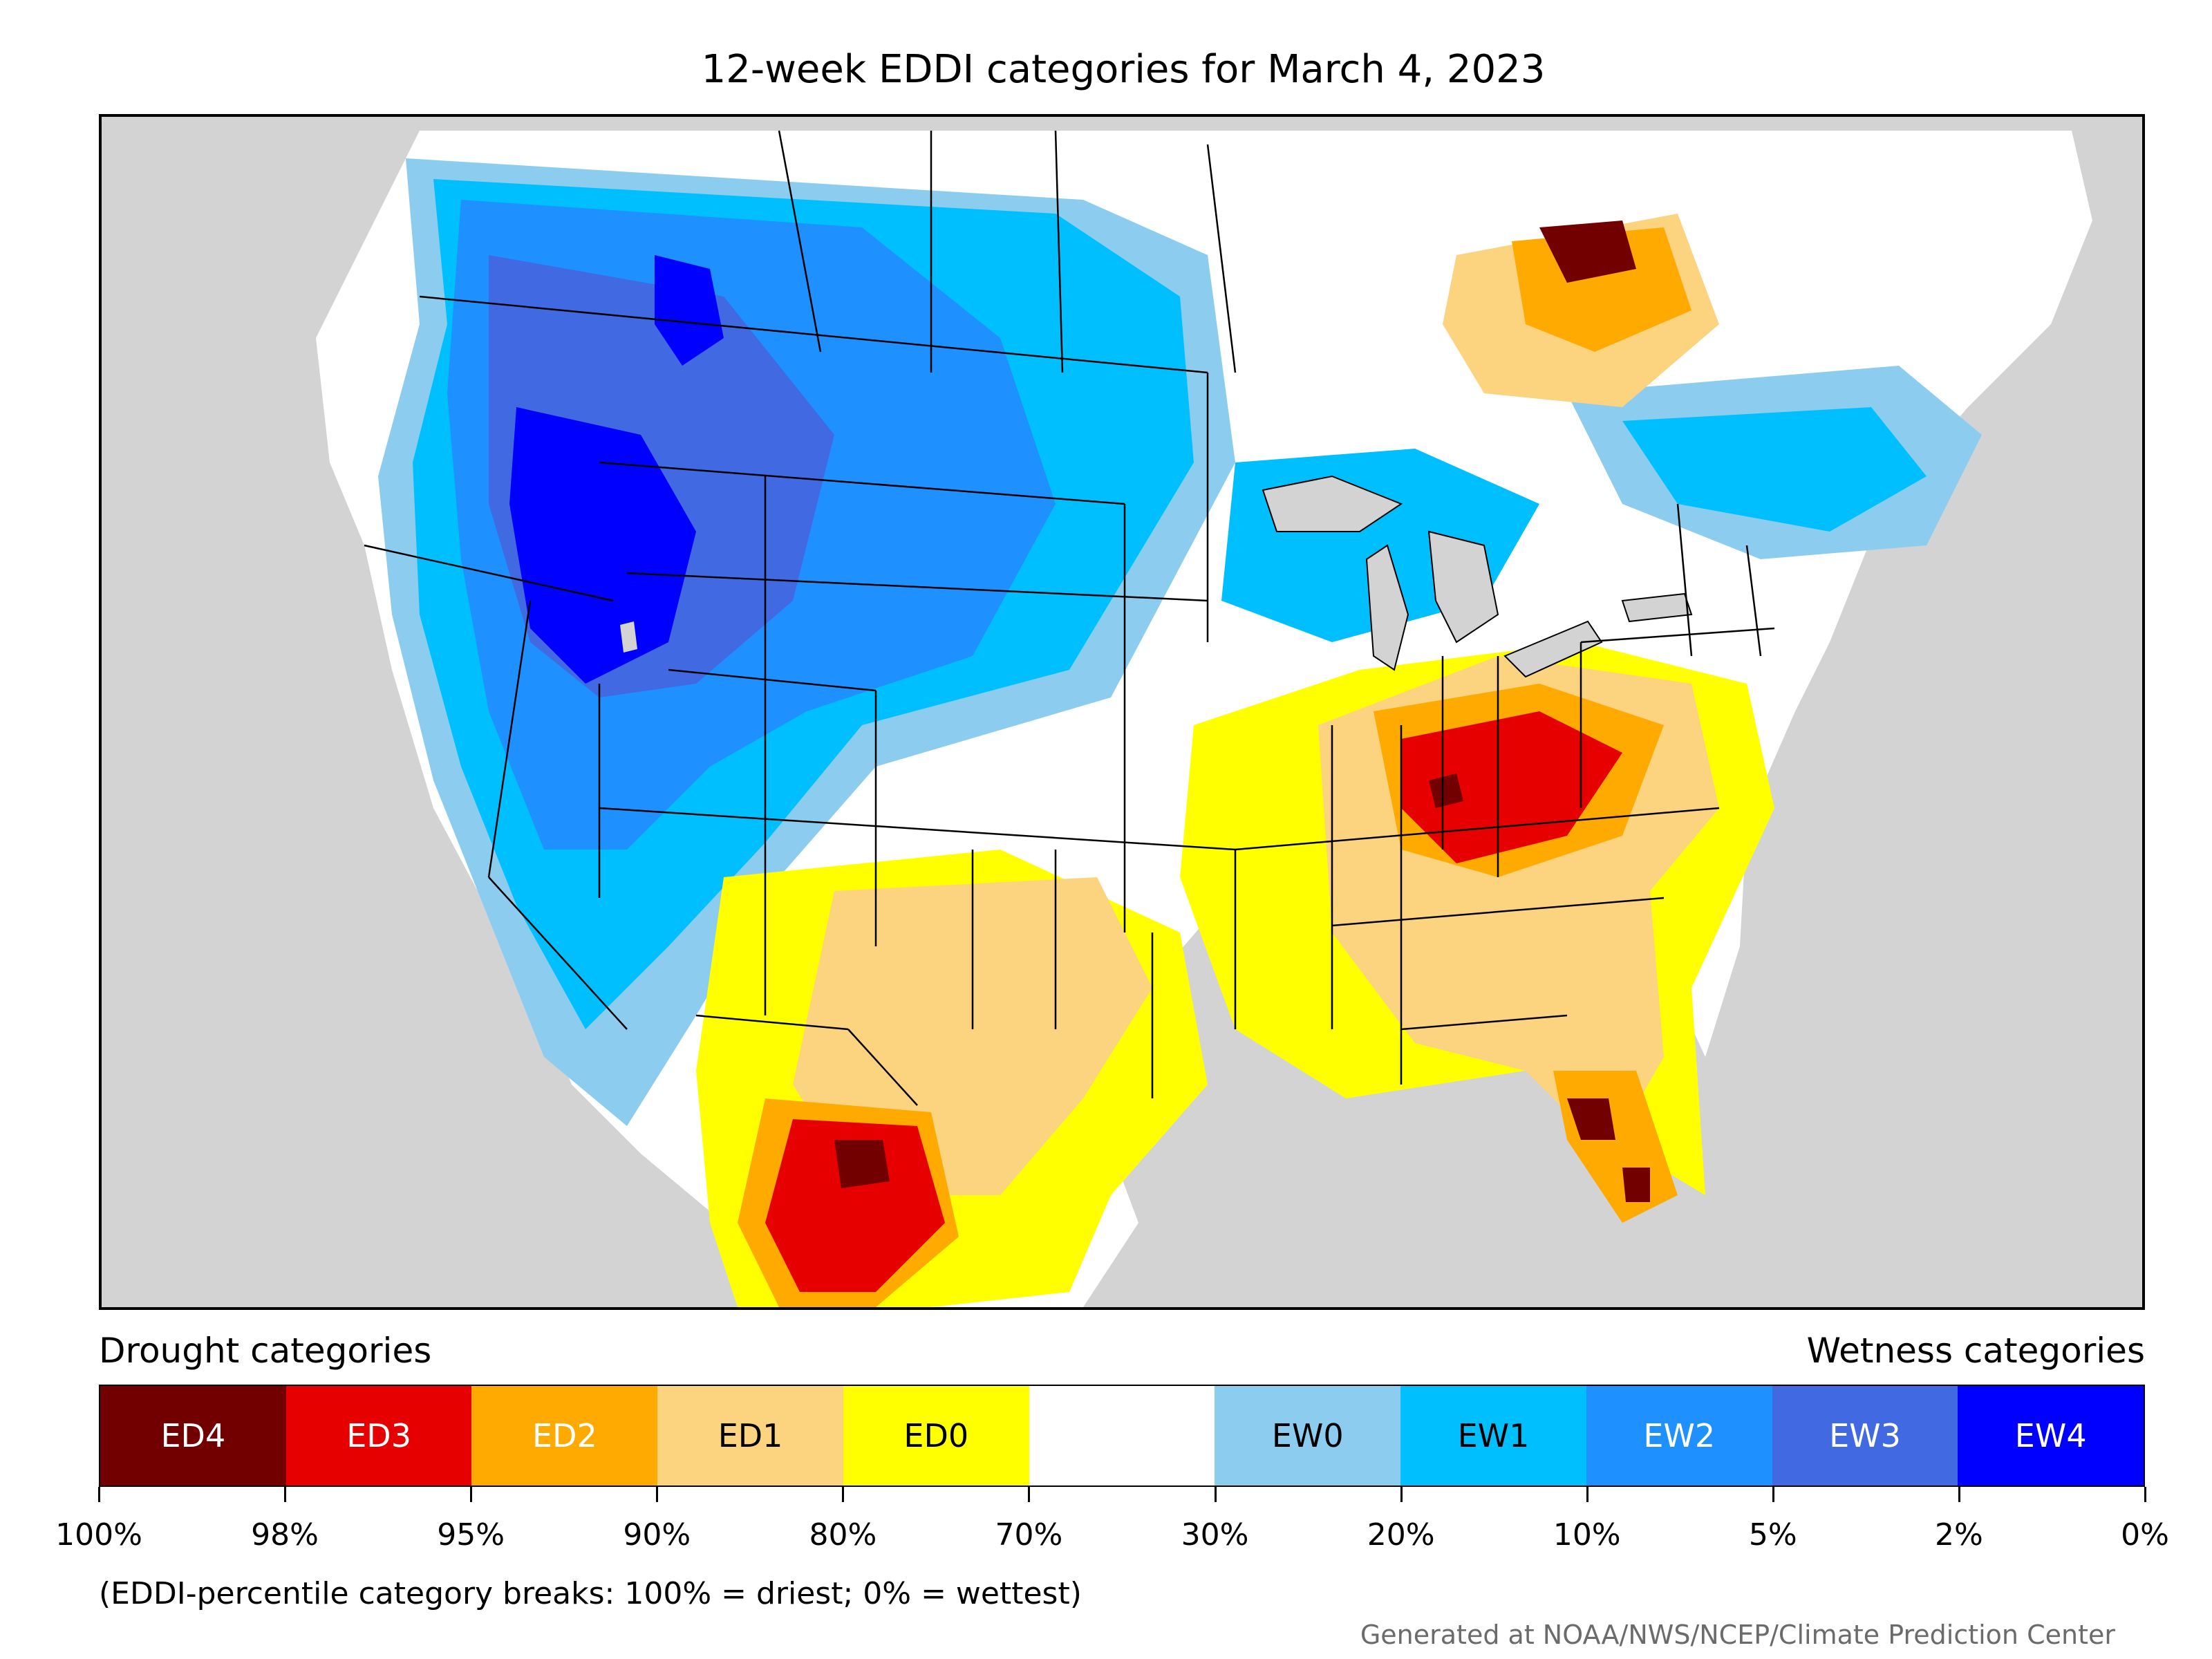 The width and height of the screenshot is (2212, 1659). Describe the element at coordinates (1122, 1497) in the screenshot. I see `colorbar-ticks` at that location.